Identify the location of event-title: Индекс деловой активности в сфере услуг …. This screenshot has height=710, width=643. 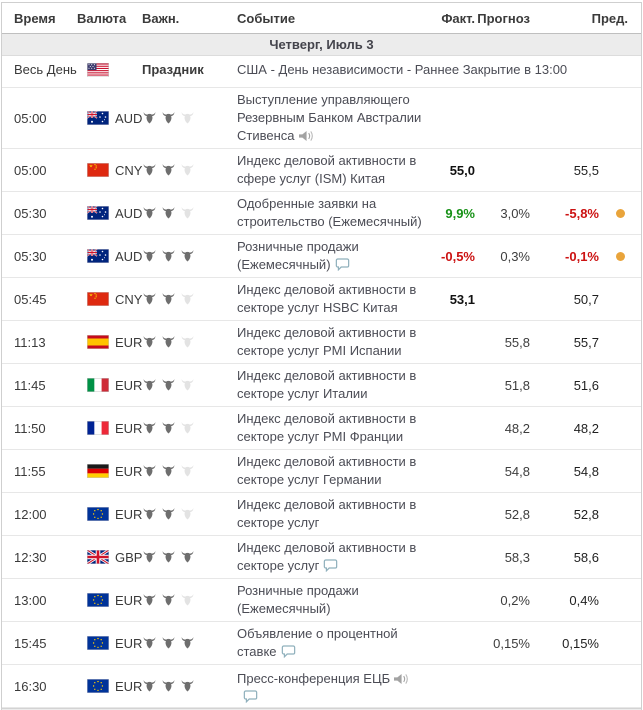
(327, 169).